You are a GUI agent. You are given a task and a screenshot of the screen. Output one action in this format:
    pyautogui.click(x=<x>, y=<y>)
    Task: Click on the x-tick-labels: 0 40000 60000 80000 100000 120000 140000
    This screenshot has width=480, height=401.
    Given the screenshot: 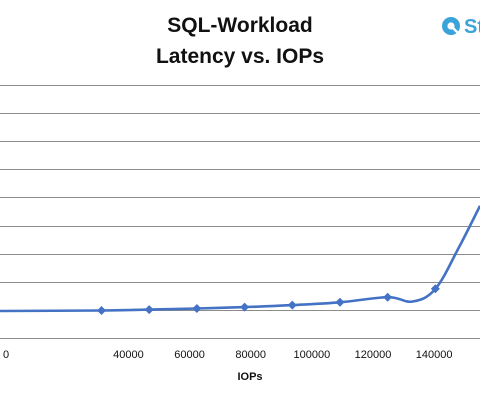 What is the action you would take?
    pyautogui.click(x=227, y=355)
    